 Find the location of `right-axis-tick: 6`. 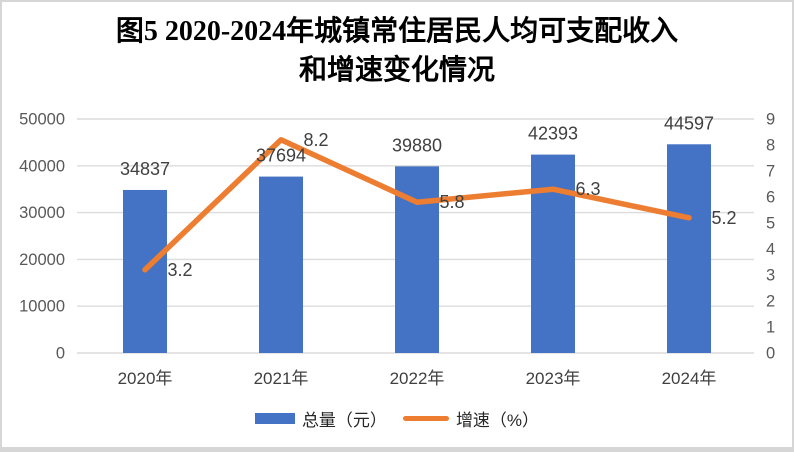

right-axis-tick: 6 is located at coordinates (770, 198).